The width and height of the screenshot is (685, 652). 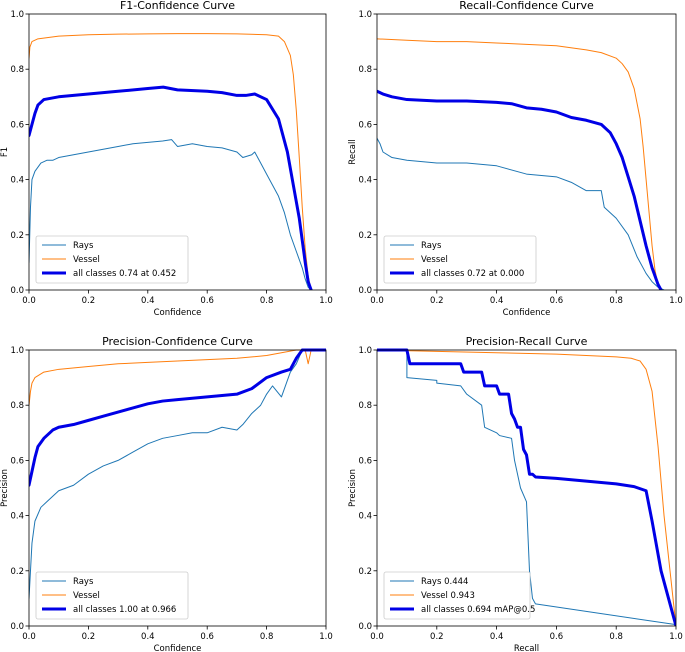 I want to click on legend: Rays Vessel all classes 0.72 at 0.000, so click(x=460, y=259).